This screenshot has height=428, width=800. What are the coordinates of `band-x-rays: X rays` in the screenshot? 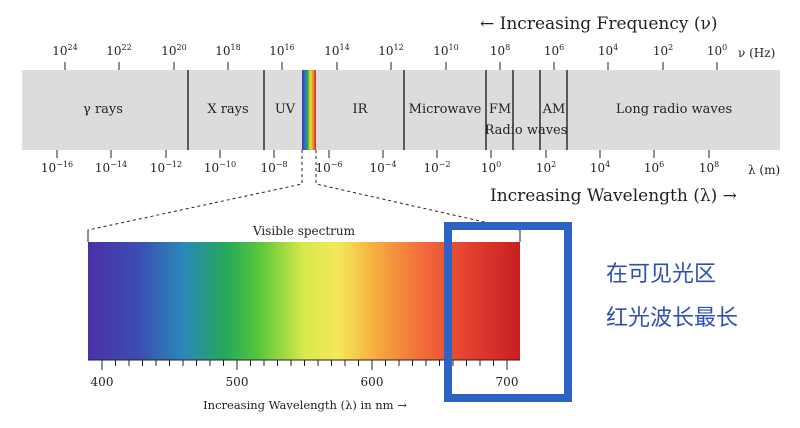 It's located at (228, 109).